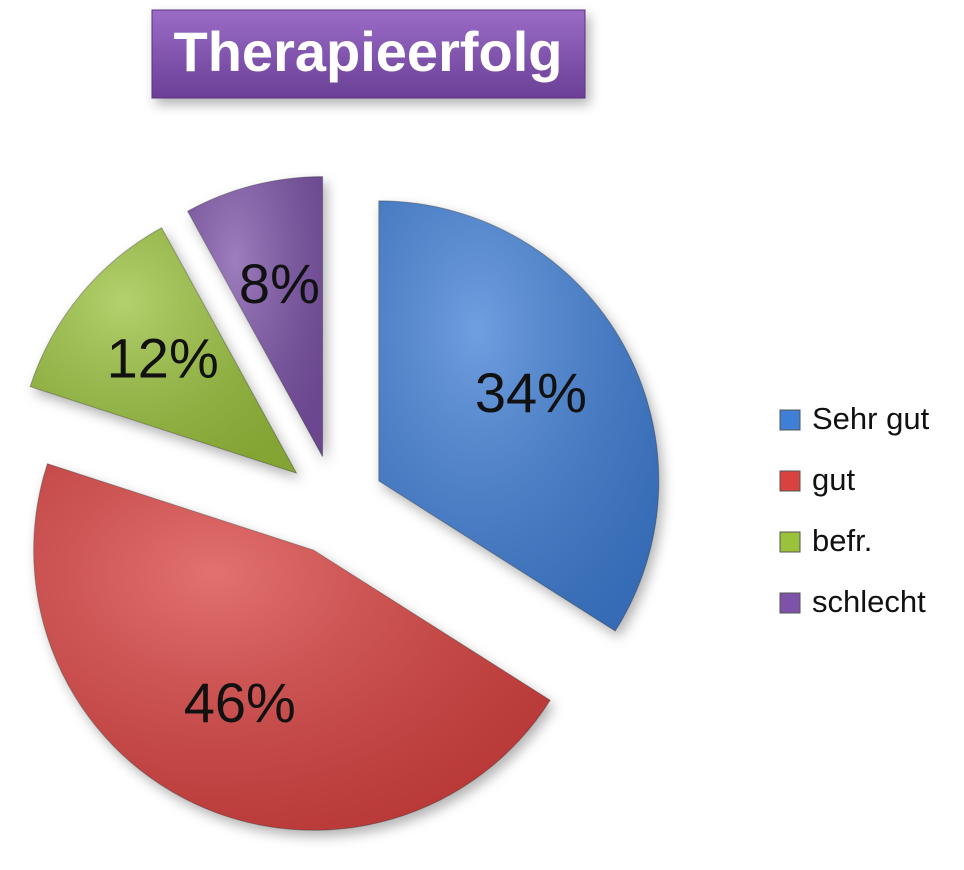  I want to click on chart-title: Therapieerfolg, so click(368, 51).